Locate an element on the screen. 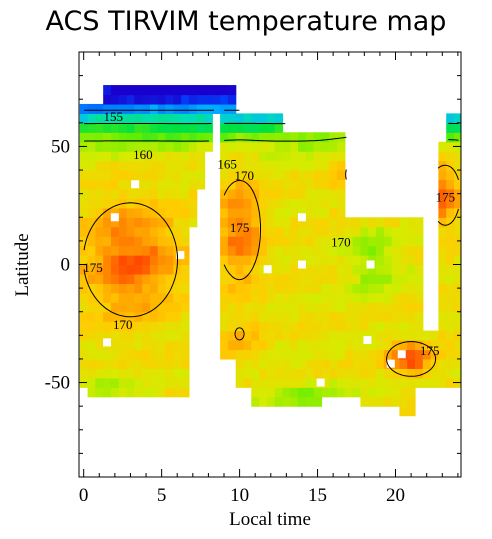  y-axis-label: Latitude is located at coordinates (22, 264).